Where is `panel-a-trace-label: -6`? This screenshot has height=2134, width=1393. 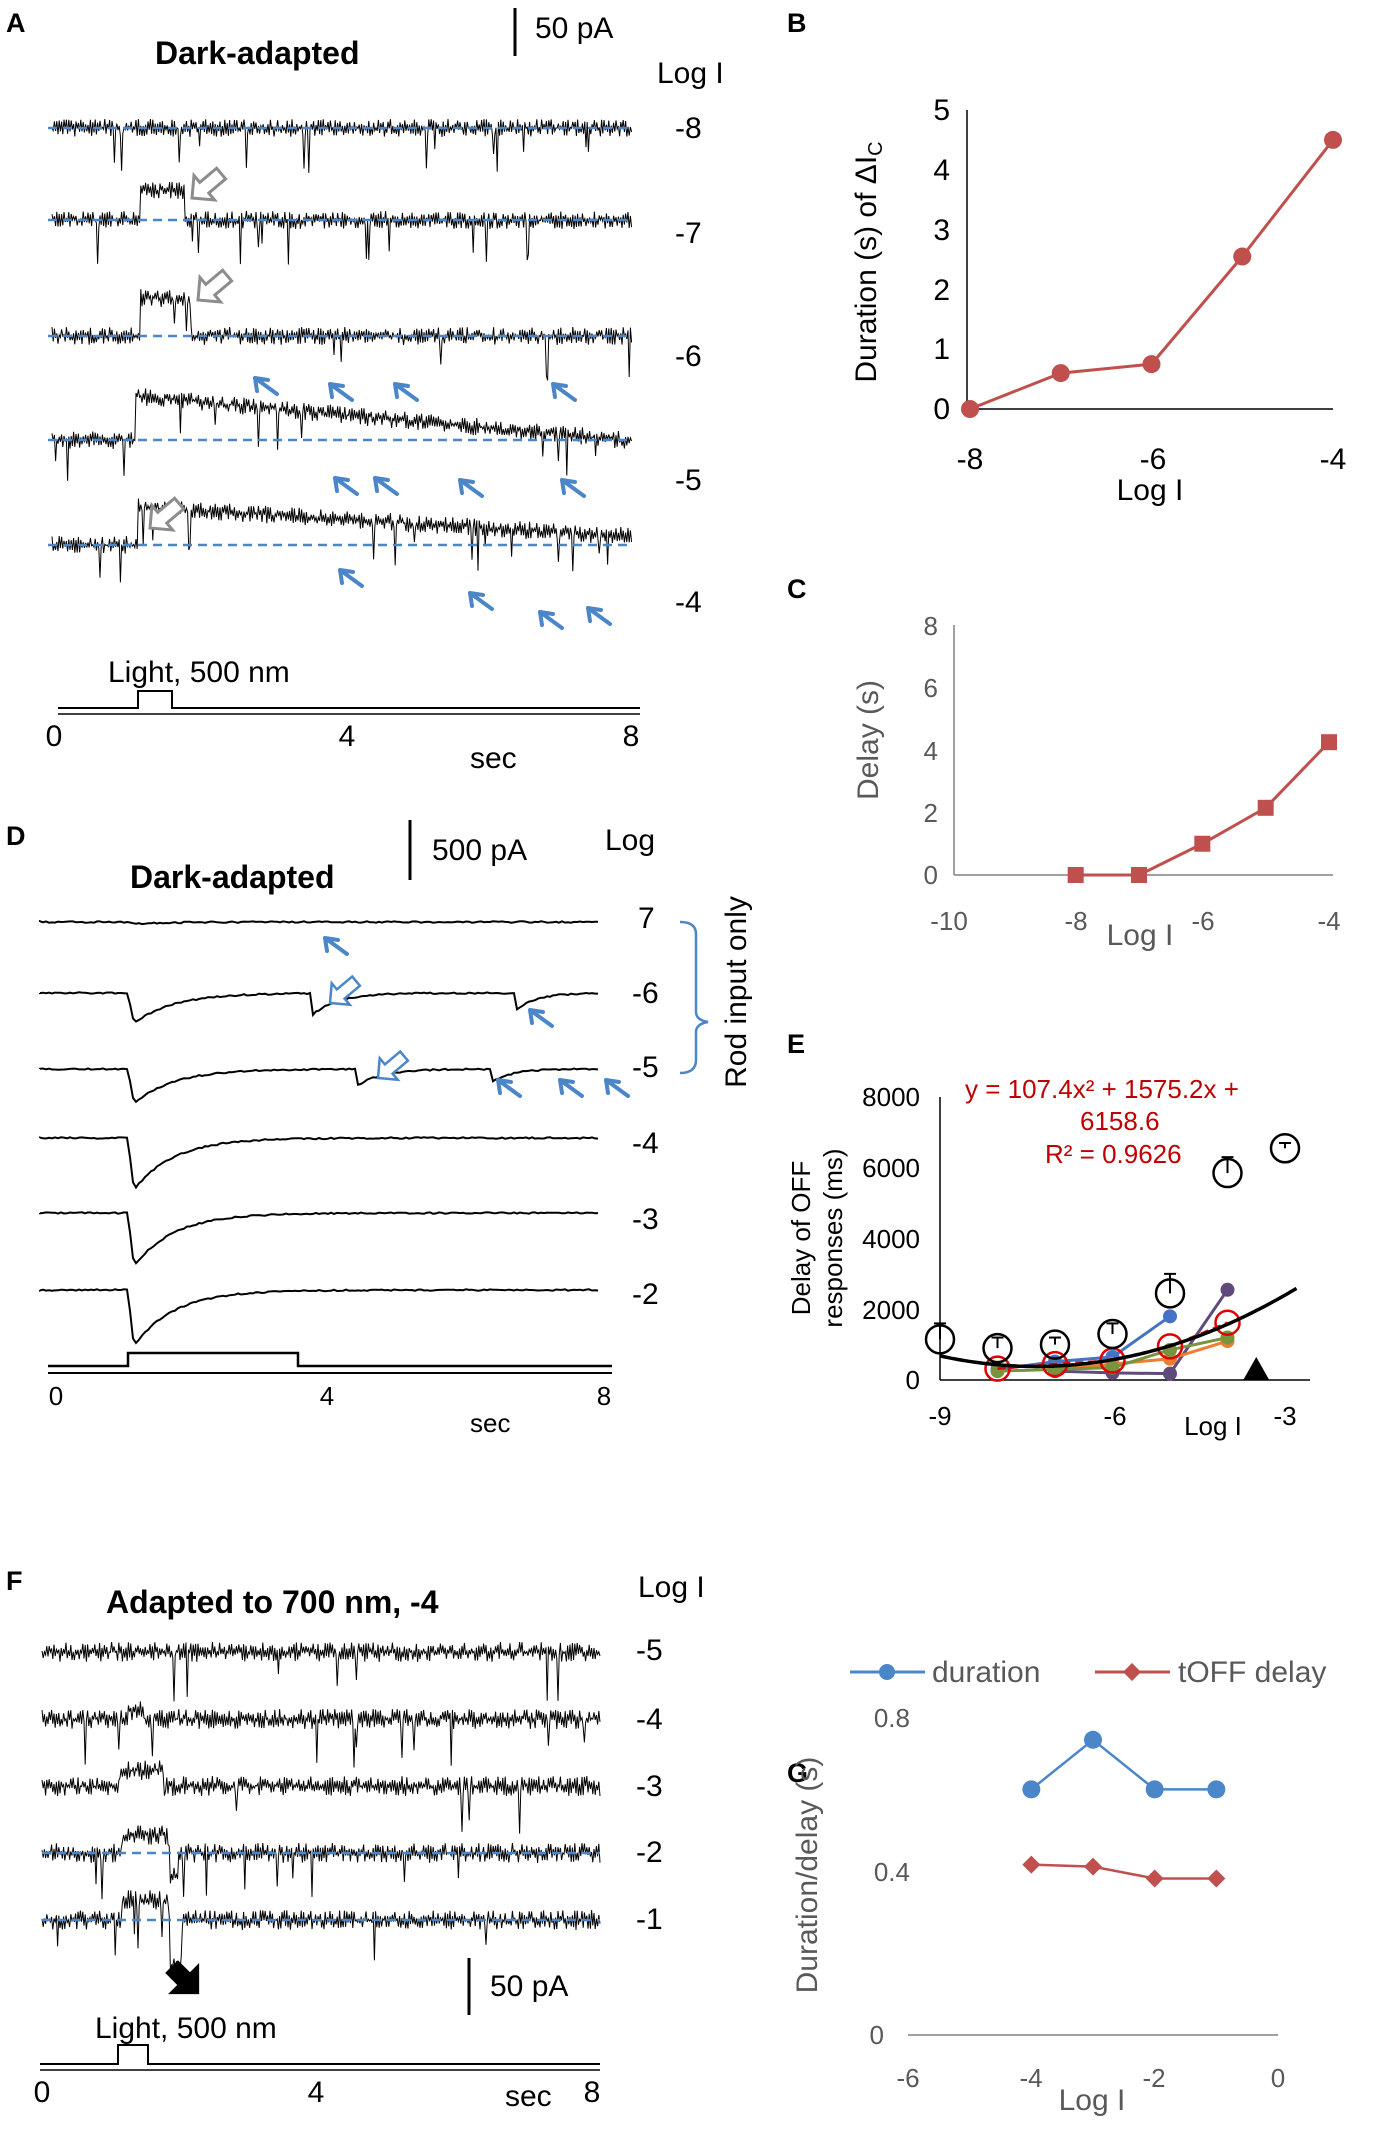
panel-a-trace-label: -6 is located at coordinates (688, 356).